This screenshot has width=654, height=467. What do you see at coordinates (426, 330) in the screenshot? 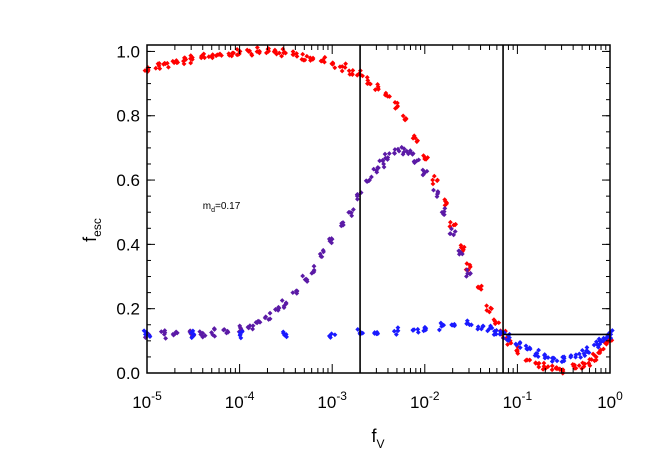
I see `series-2-point-9-marker` at bounding box center [426, 330].